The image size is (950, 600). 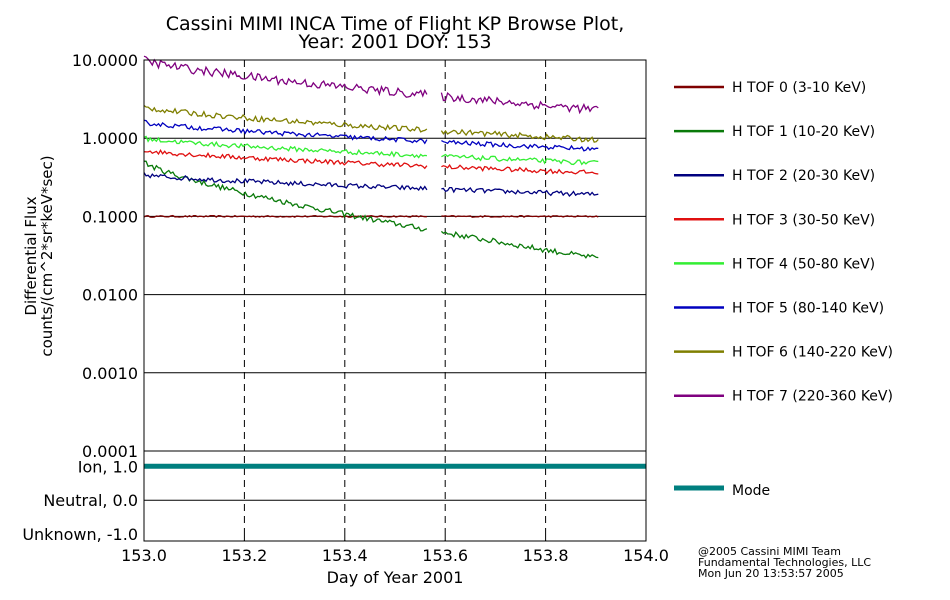 I want to click on mode-tick-label: Unknown, -1.0, so click(x=80, y=534).